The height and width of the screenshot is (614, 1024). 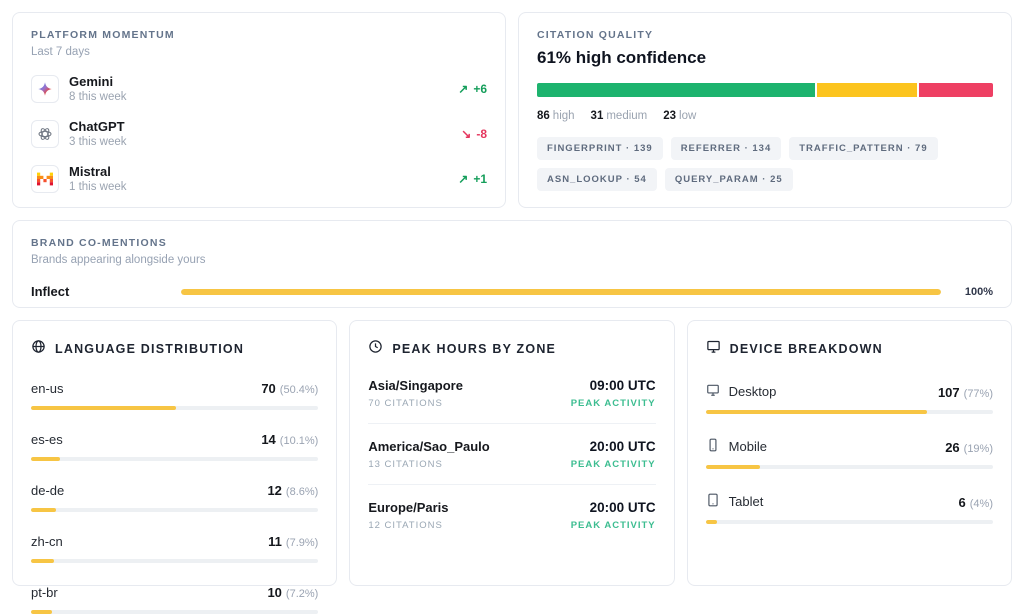 What do you see at coordinates (556, 116) in the screenshot?
I see `legend-high: 86 high` at bounding box center [556, 116].